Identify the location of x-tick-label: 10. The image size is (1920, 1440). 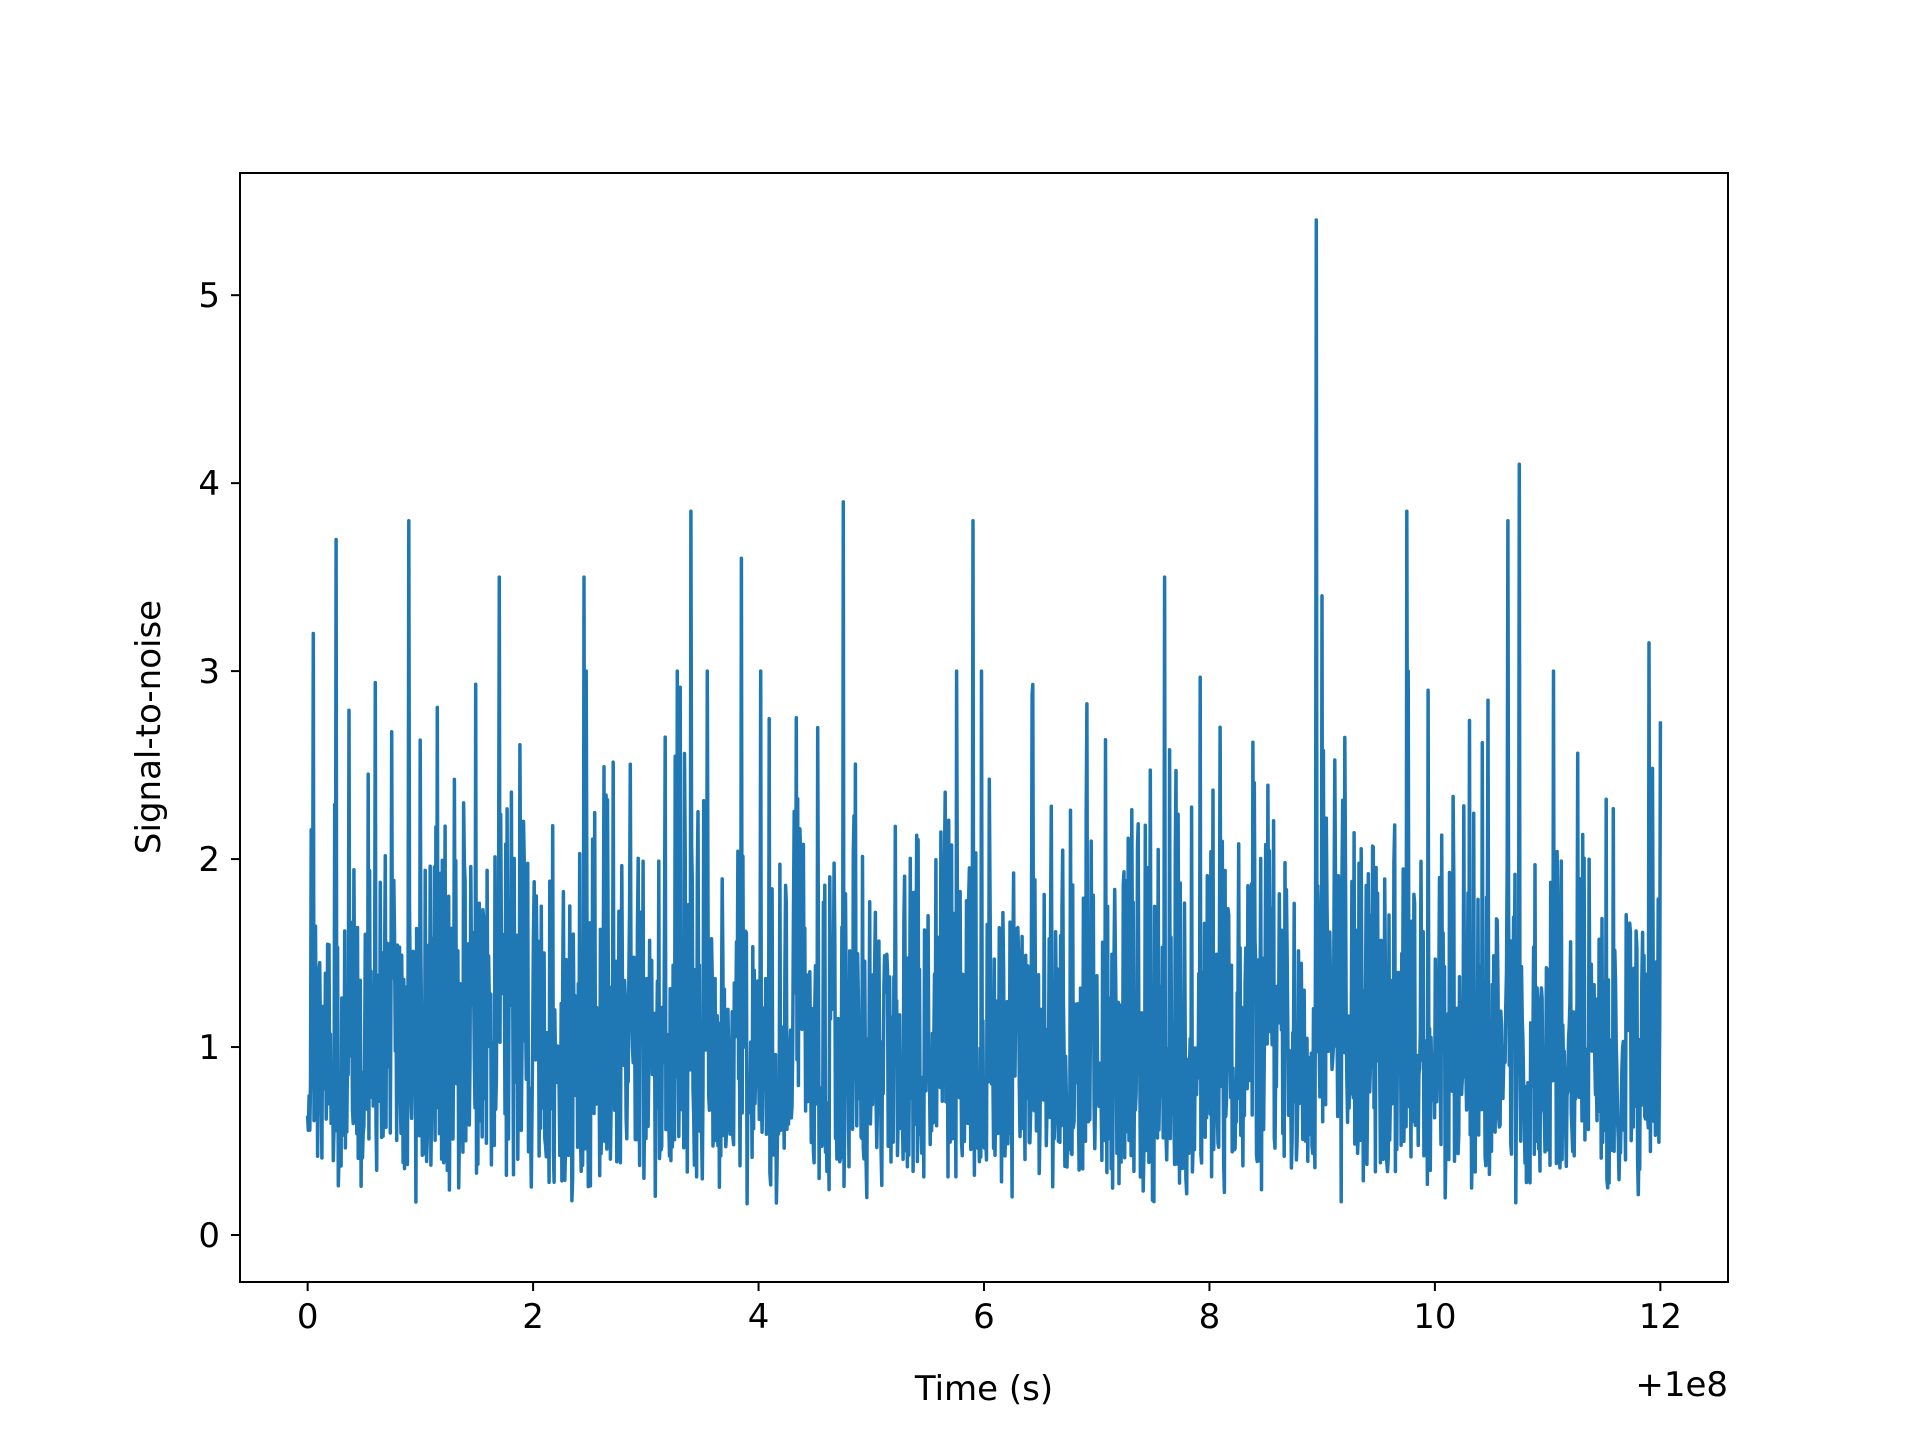
(1434, 1317).